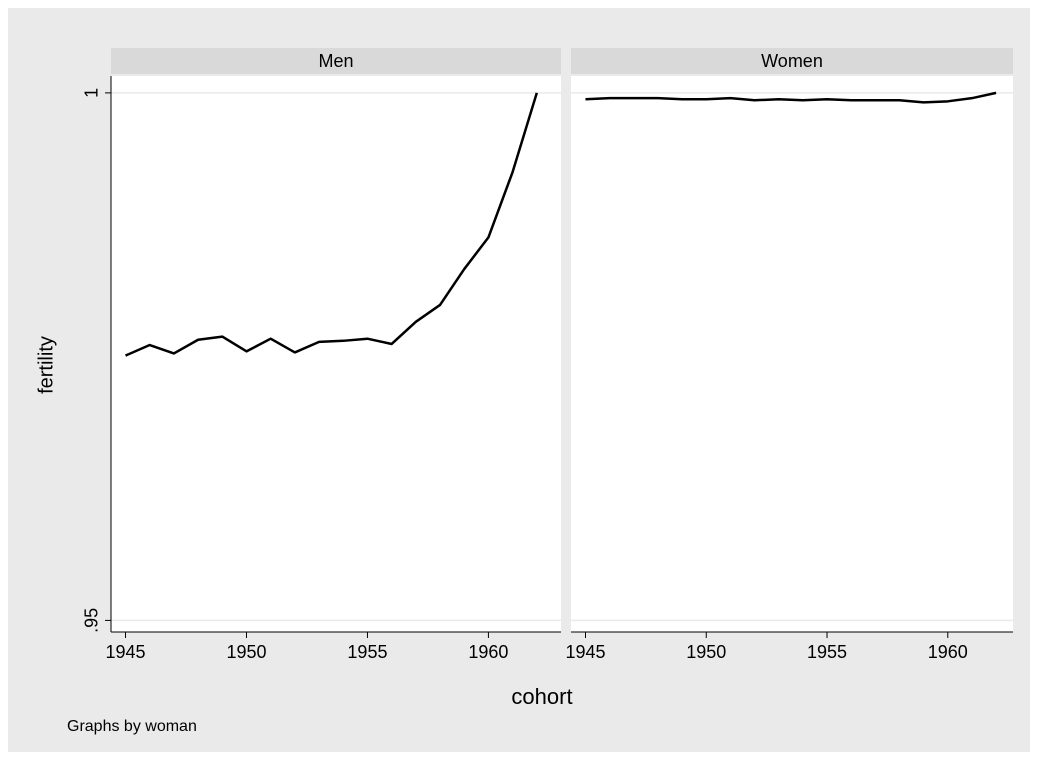 The height and width of the screenshot is (762, 1039). I want to click on x-axis-label: cohort, so click(541, 696).